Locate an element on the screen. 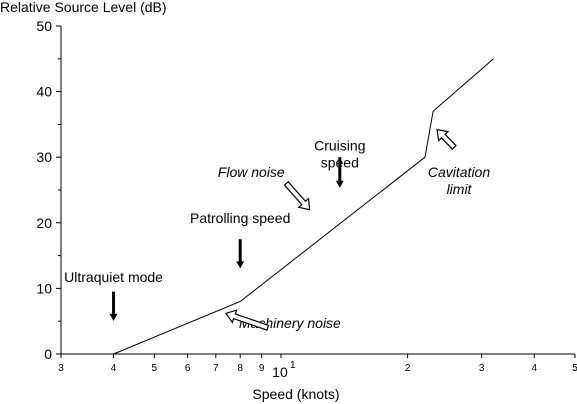  x-tick-label: 6 is located at coordinates (188, 368).